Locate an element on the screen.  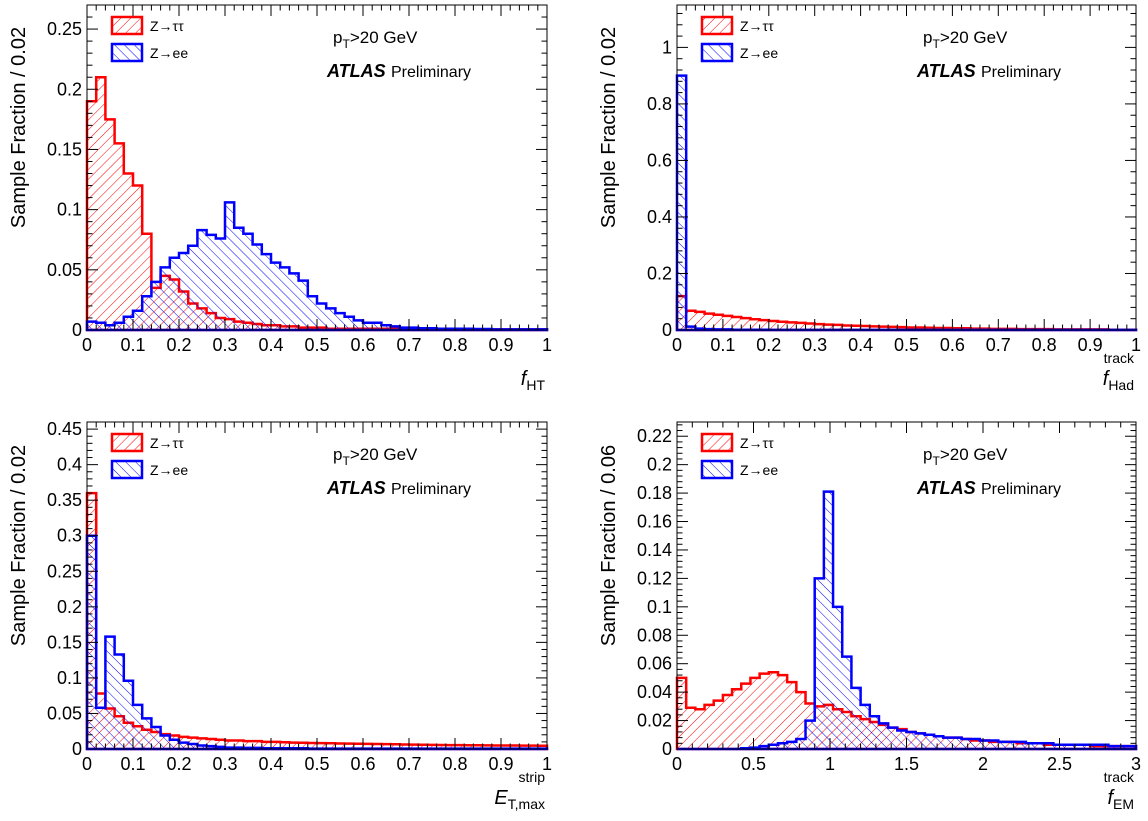
x-axis-title: ET,max is located at coordinates (519, 799).